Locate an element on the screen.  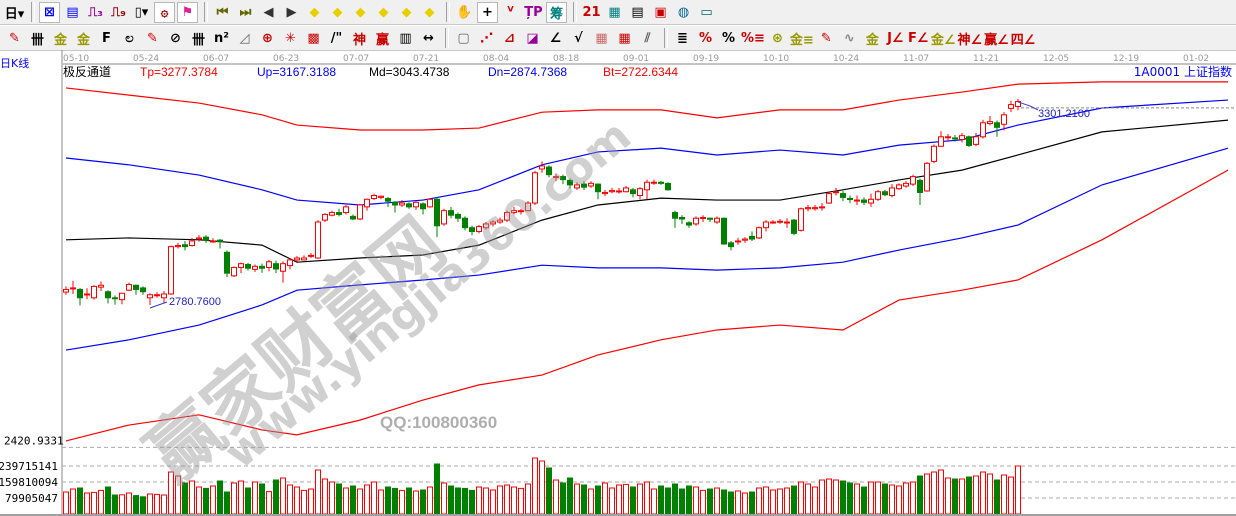
first-bar-button: ⏮ is located at coordinates (222, 12).